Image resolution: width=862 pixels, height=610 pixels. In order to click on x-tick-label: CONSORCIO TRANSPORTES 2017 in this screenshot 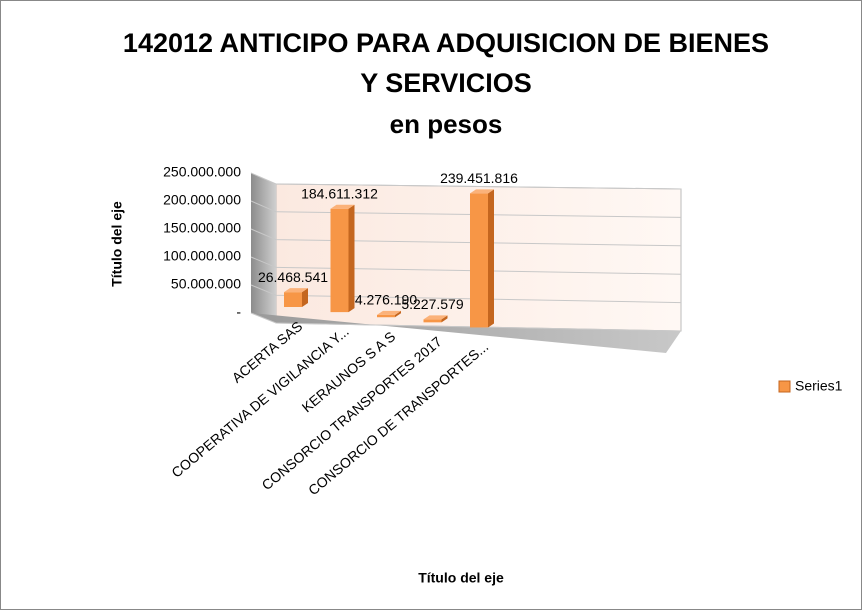, I will do `click(352, 413)`.